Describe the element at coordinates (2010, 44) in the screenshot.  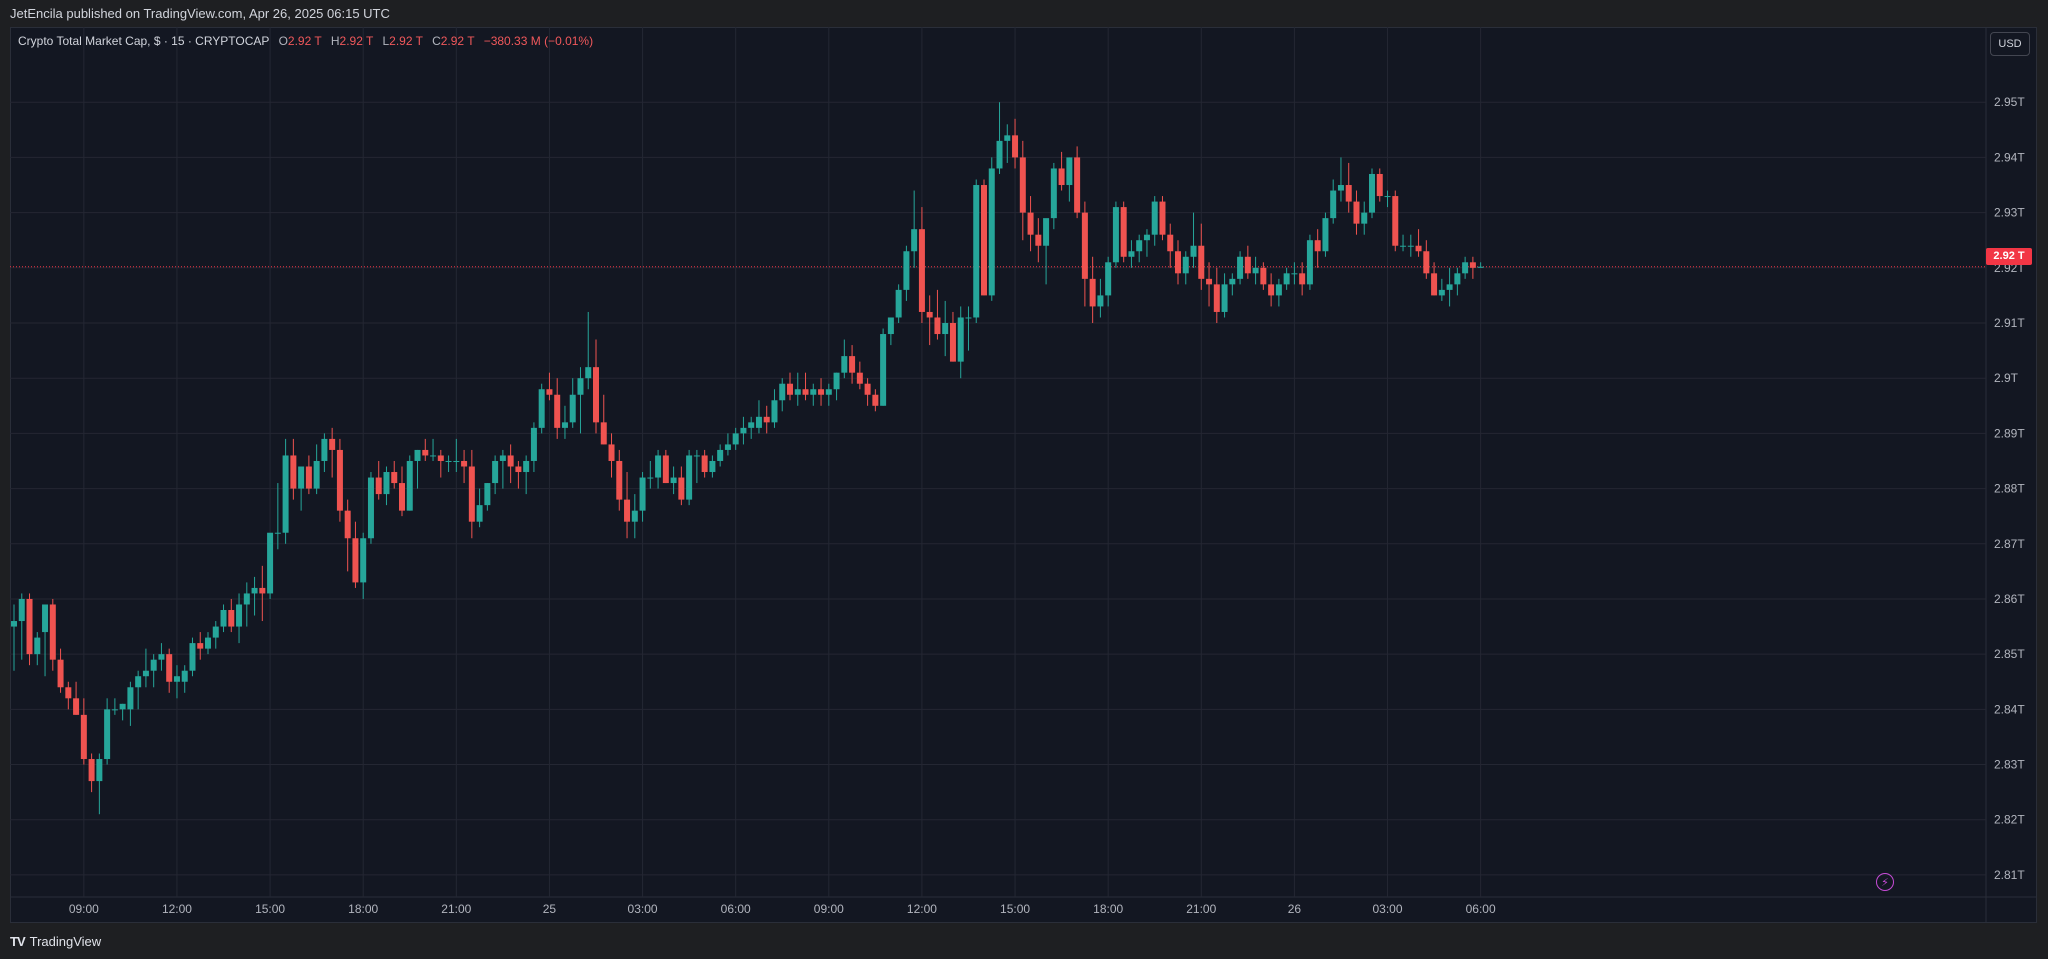
I see `currency-button: USD` at that location.